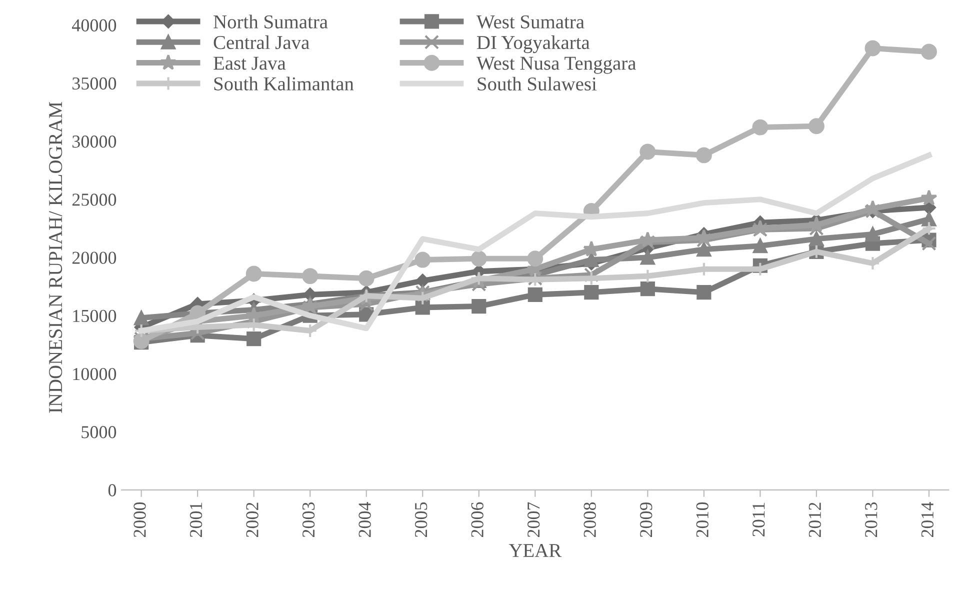  I want to click on legend-label: Central Java, so click(262, 42).